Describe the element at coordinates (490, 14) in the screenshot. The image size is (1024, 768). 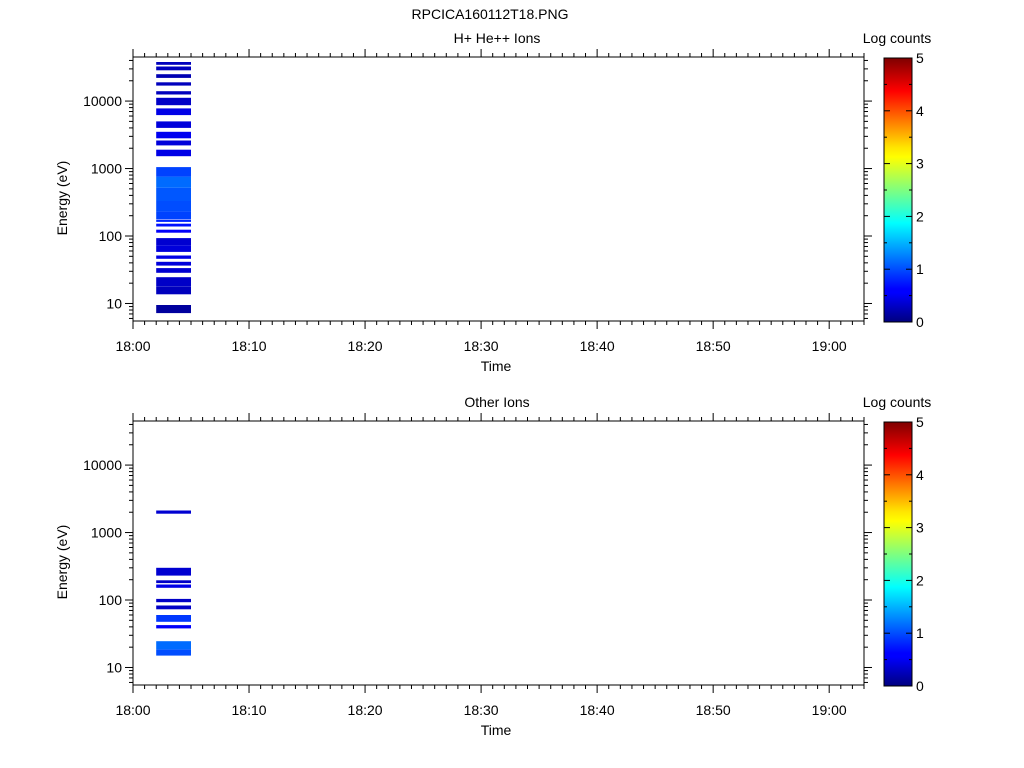
I see `page-title: RPCICA160112T18.PNG` at that location.